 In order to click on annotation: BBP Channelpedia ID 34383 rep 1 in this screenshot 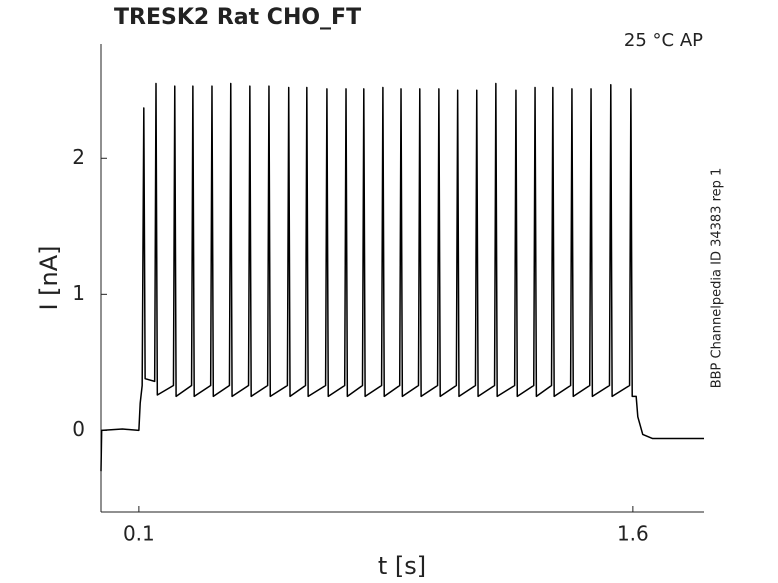, I will do `click(717, 278)`.